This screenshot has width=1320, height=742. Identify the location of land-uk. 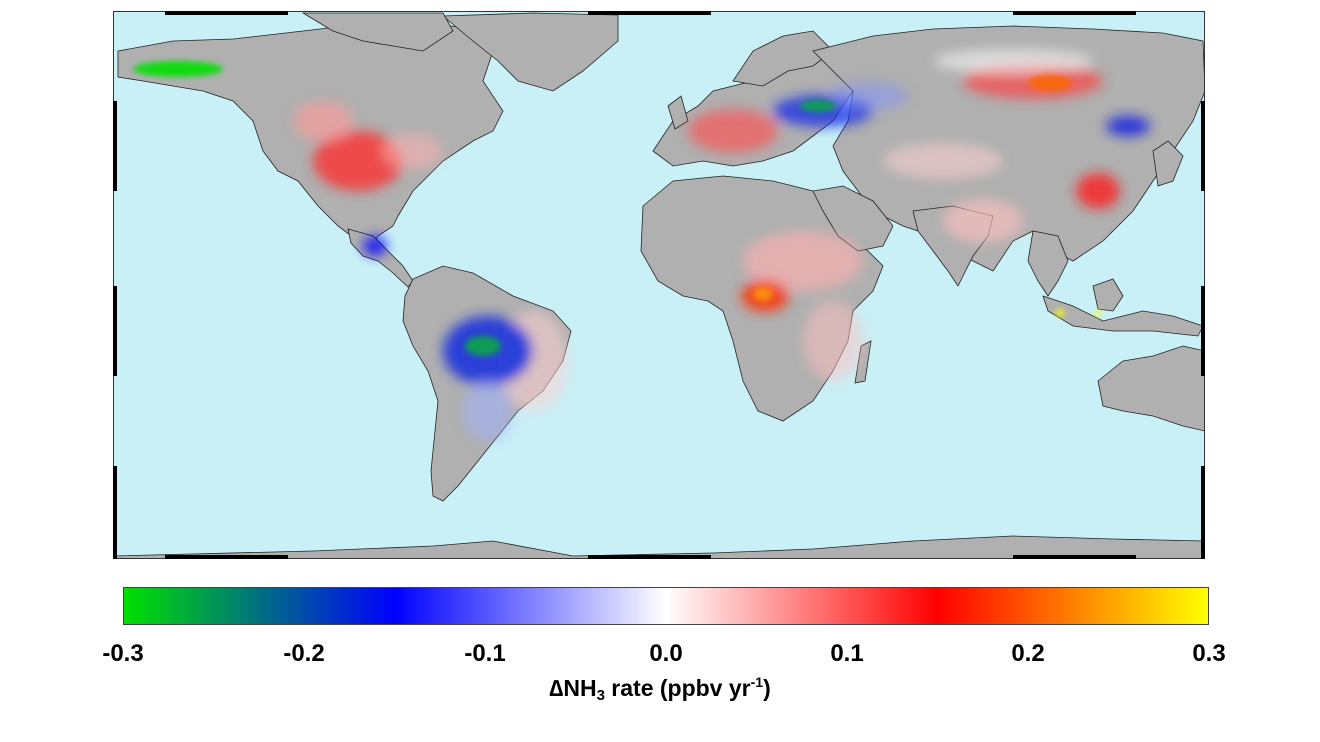
(678, 112).